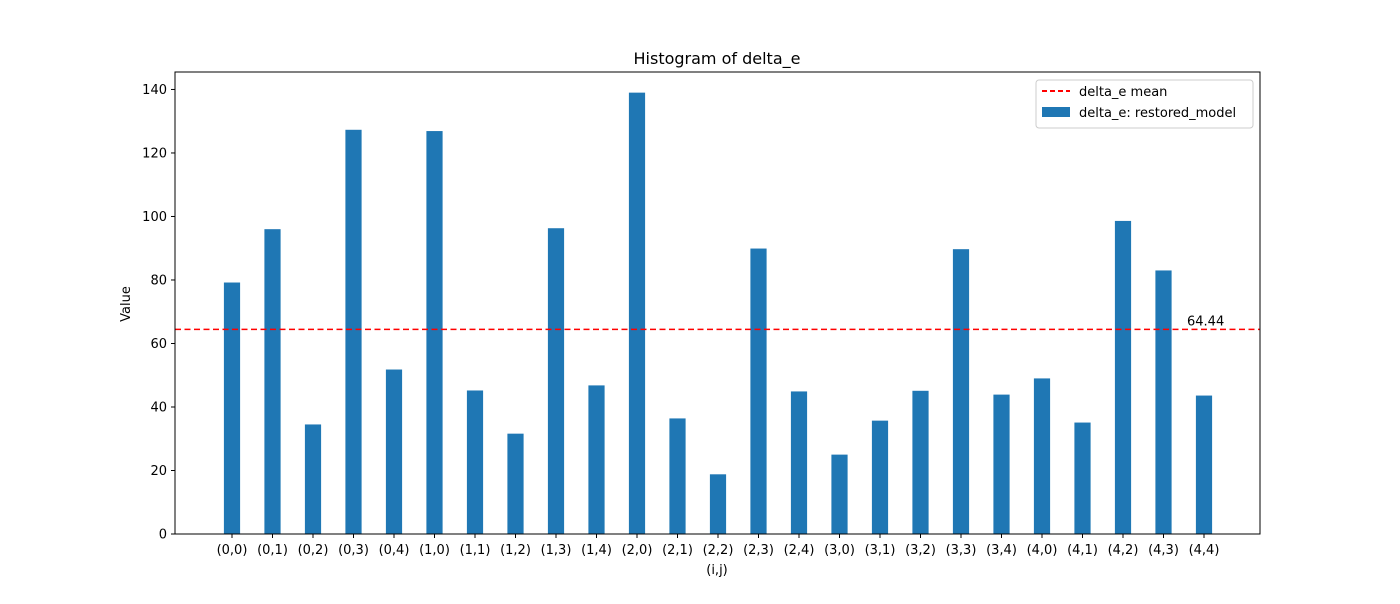  I want to click on x-tick-label: (0,2), so click(313, 550).